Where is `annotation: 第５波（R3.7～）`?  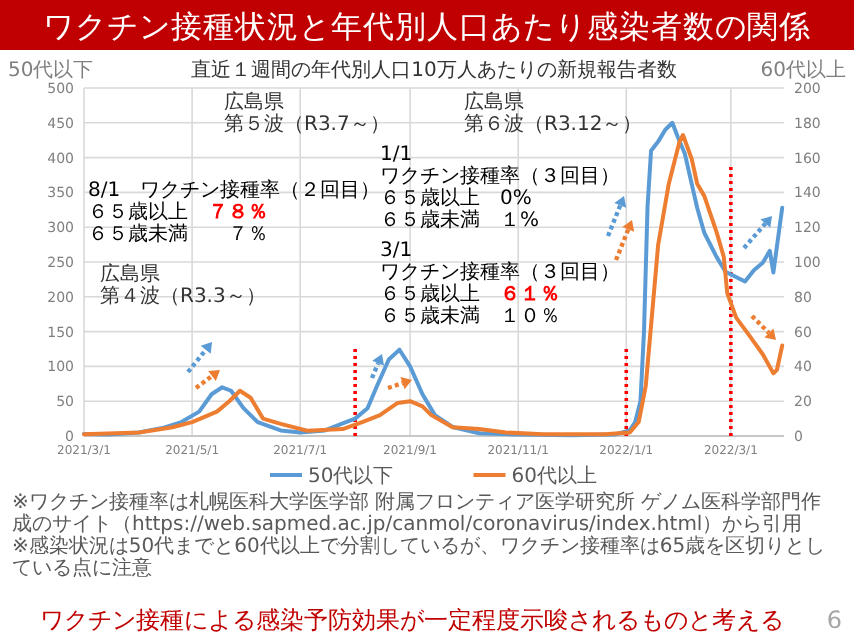
annotation: 第５波（R3.7～） is located at coordinates (307, 124).